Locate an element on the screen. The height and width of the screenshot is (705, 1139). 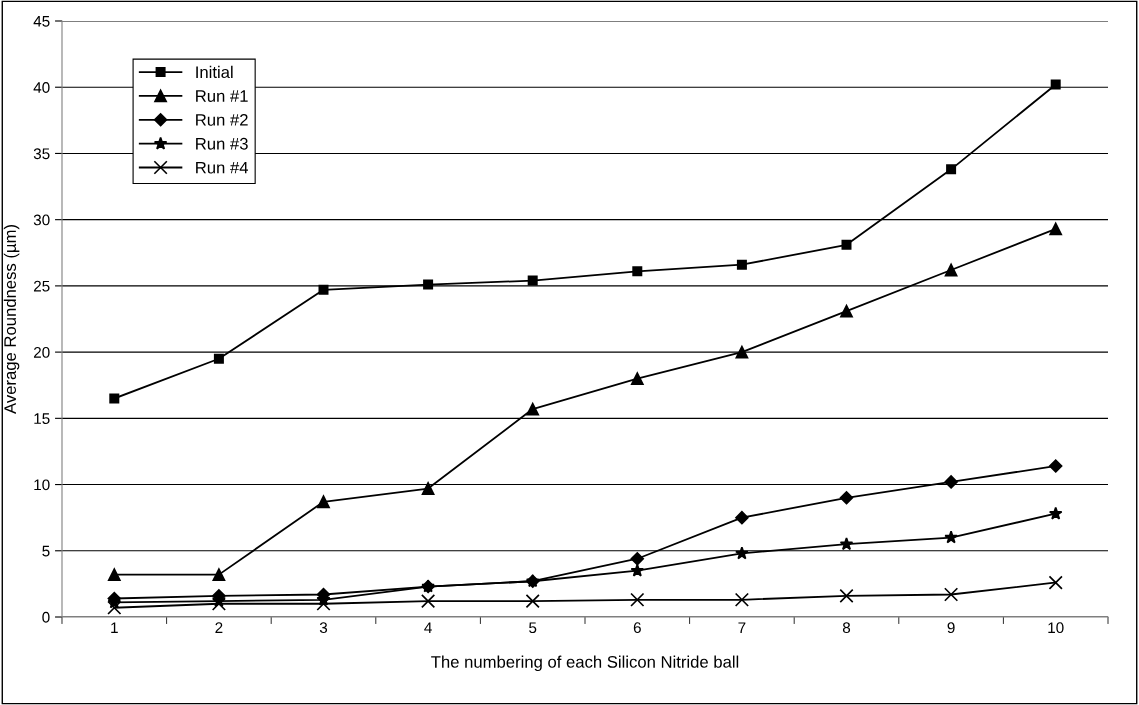
y-tick-label: 30 is located at coordinates (41, 220).